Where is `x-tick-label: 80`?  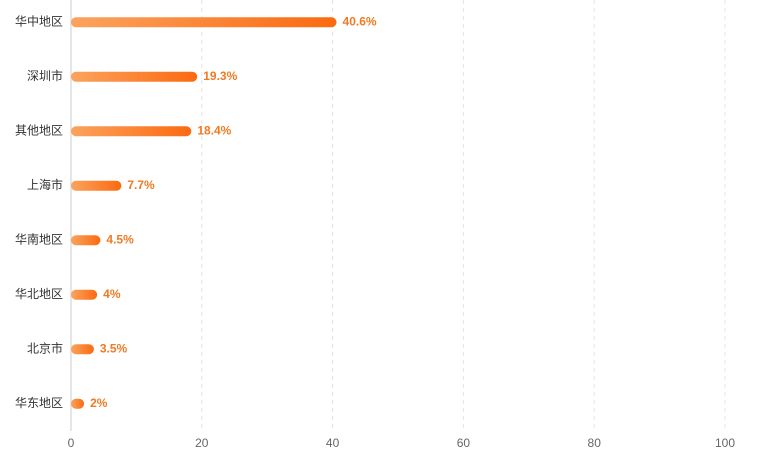 x-tick-label: 80 is located at coordinates (595, 443).